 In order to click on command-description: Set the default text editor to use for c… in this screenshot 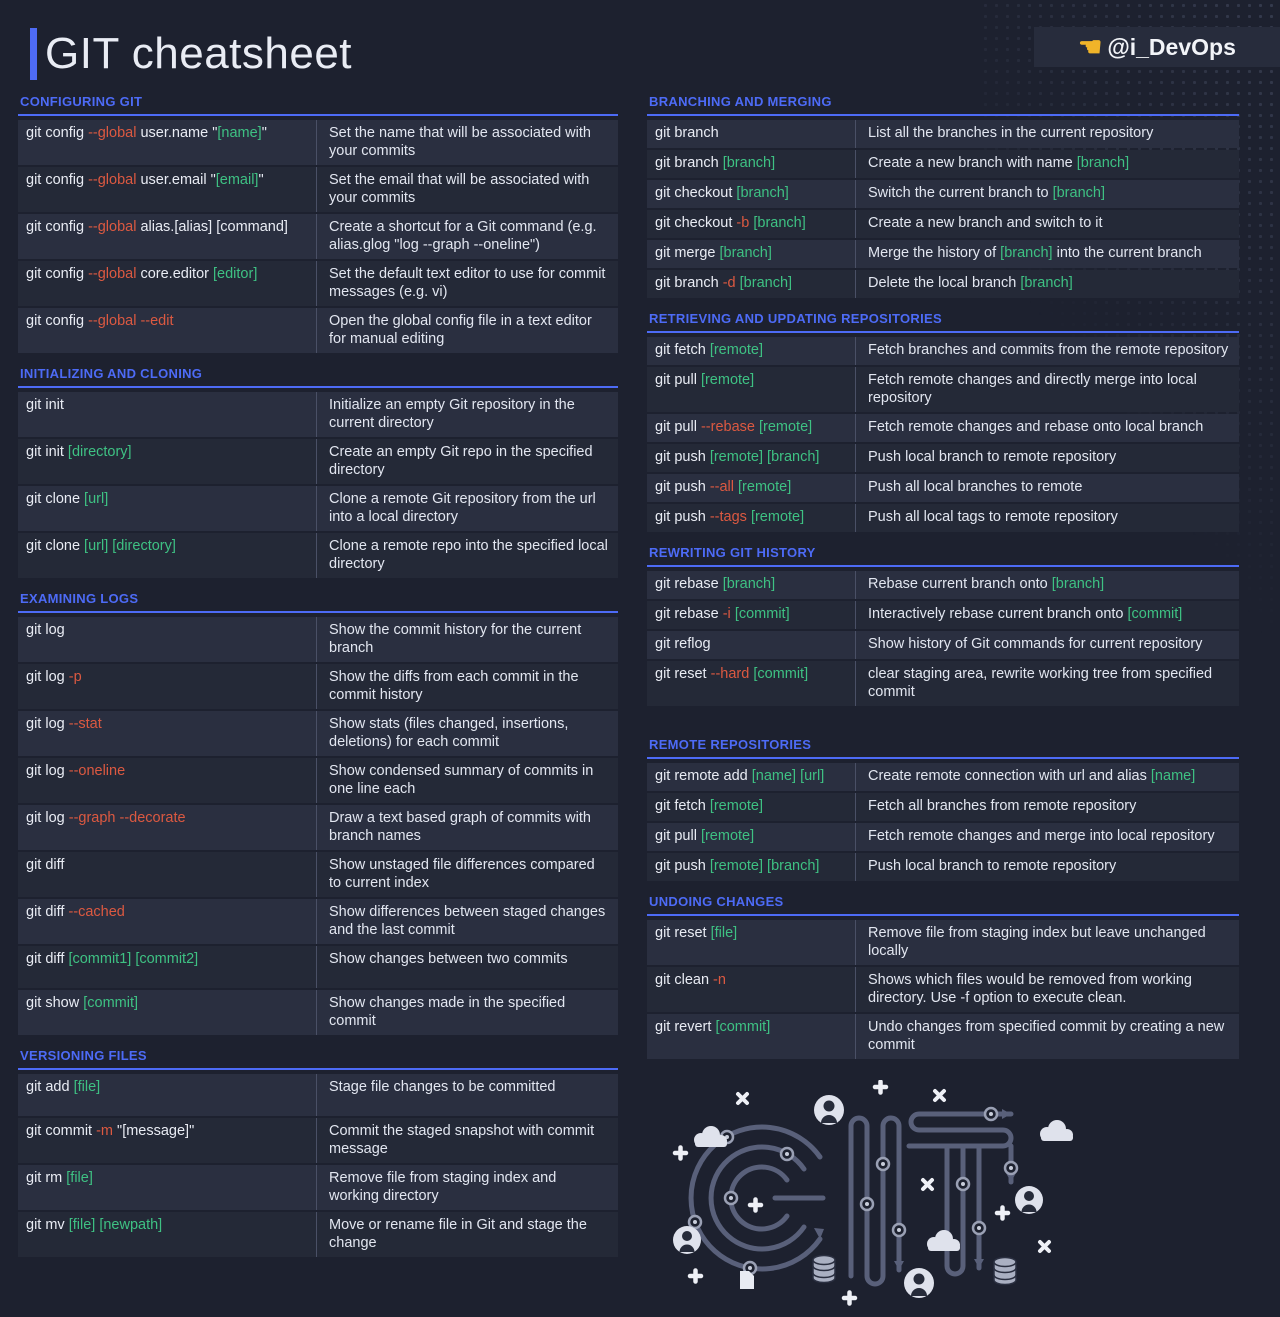, I will do `click(467, 283)`.